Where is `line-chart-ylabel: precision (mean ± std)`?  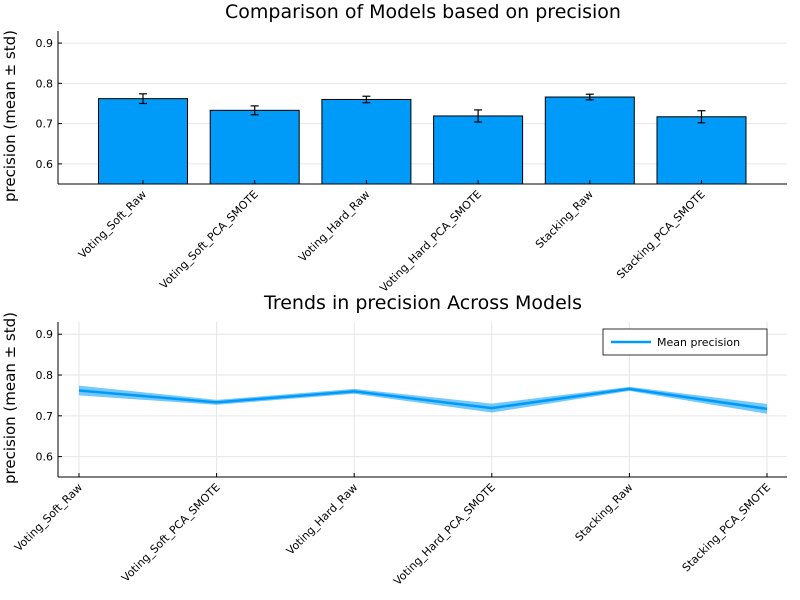 line-chart-ylabel: precision (mean ± std) is located at coordinates (10, 398).